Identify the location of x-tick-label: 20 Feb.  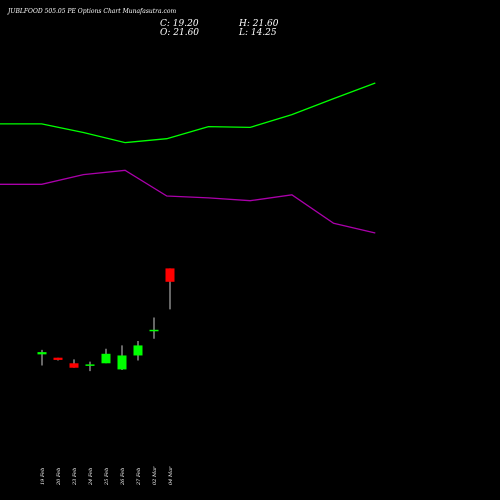
(59, 477).